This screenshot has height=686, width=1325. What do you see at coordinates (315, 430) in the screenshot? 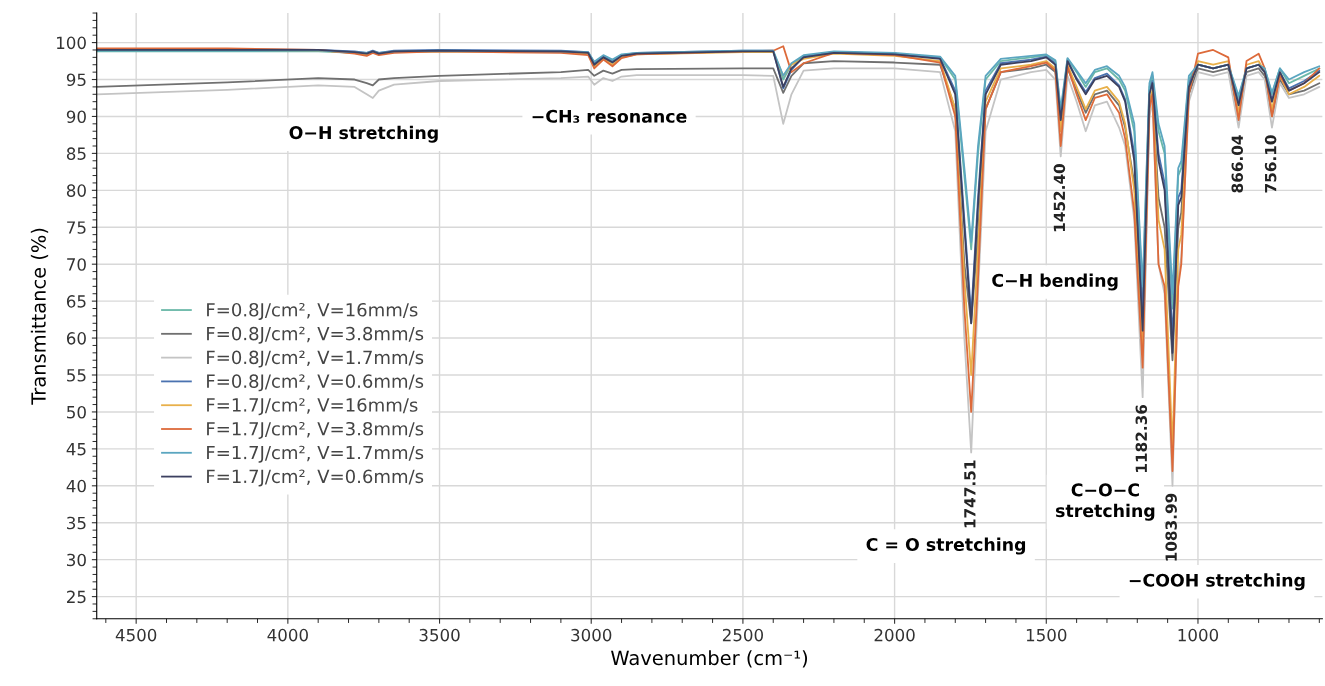
I see `legend-label: F=1.7J/cm², V=3.8mm/s` at bounding box center [315, 430].